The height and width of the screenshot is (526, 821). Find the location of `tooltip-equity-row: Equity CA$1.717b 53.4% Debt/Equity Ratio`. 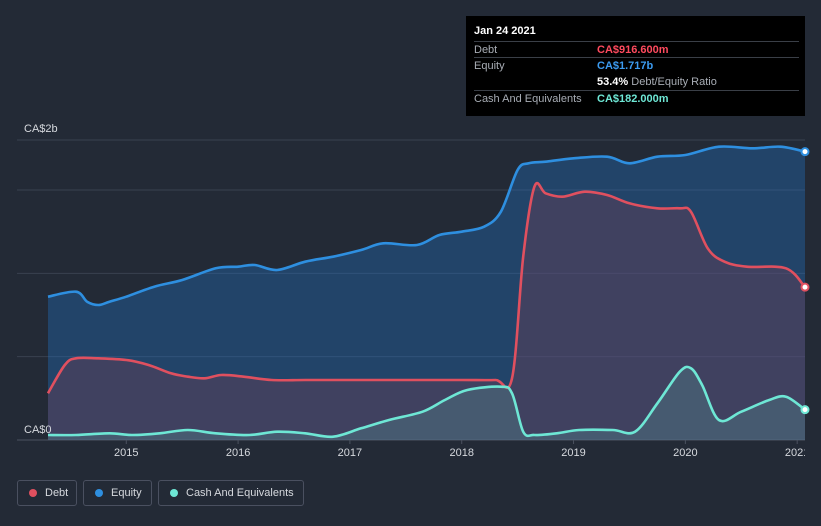

tooltip-equity-row: Equity CA$1.717b 53.4% Debt/Equity Ratio is located at coordinates (636, 74).